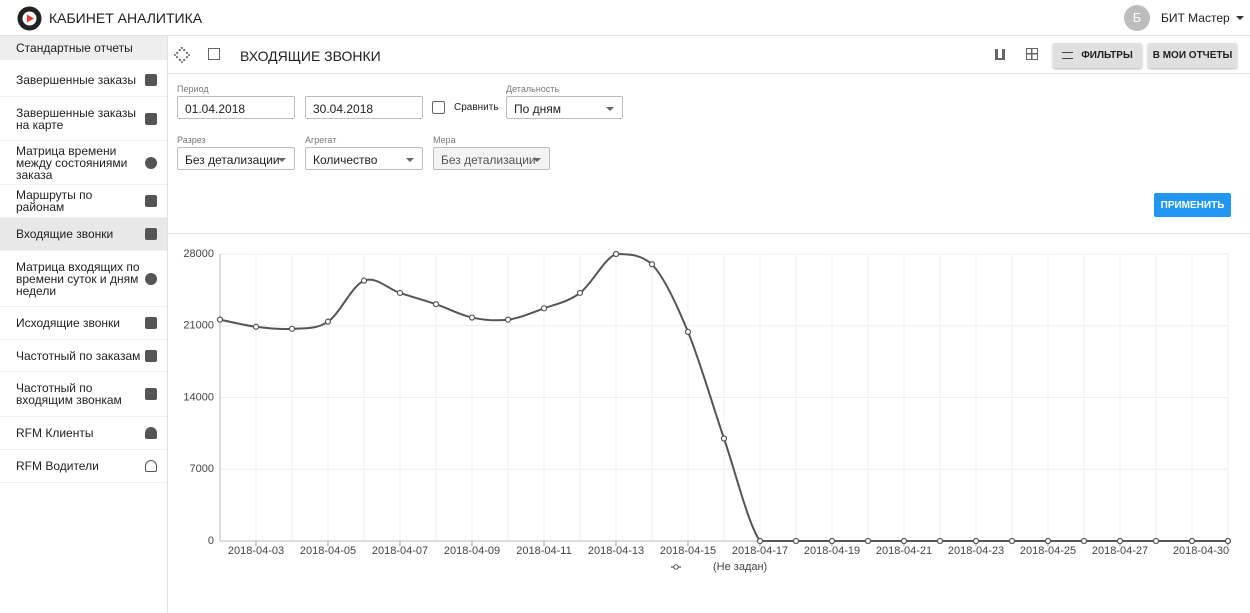  I want to click on y-tick-label: 0, so click(211, 541).